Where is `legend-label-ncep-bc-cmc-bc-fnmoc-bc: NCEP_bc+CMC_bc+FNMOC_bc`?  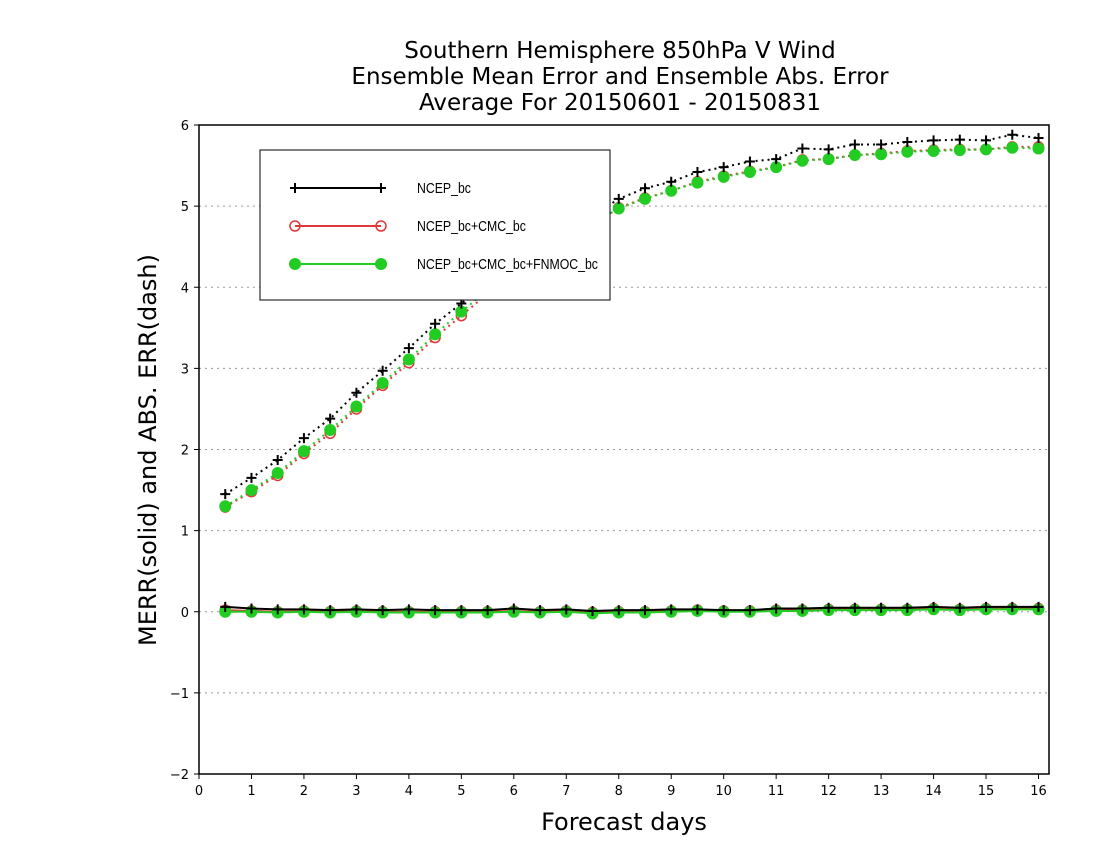 legend-label-ncep-bc-cmc-bc-fnmoc-bc: NCEP_bc+CMC_bc+FNMOC_bc is located at coordinates (507, 264).